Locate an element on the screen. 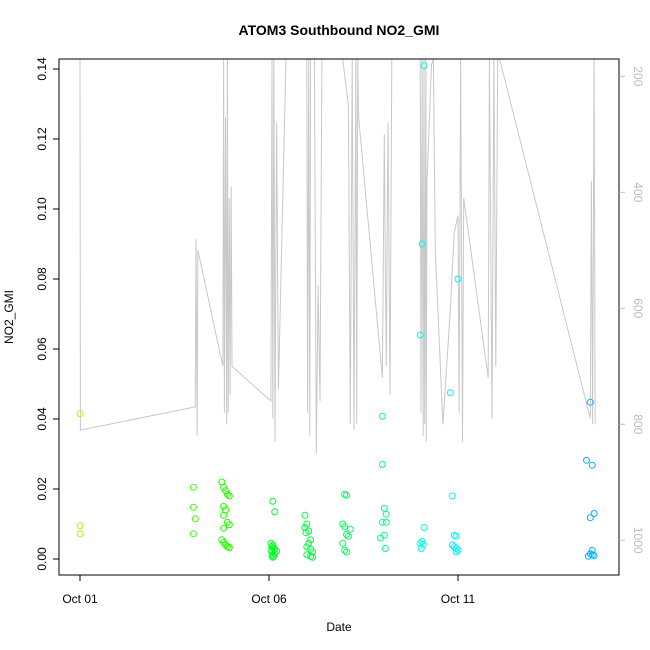 The width and height of the screenshot is (650, 650). y-axis-left: 0.00 0.02 0.04 0.06 0.08 0.10 0.12 0.14 is located at coordinates (47, 314).